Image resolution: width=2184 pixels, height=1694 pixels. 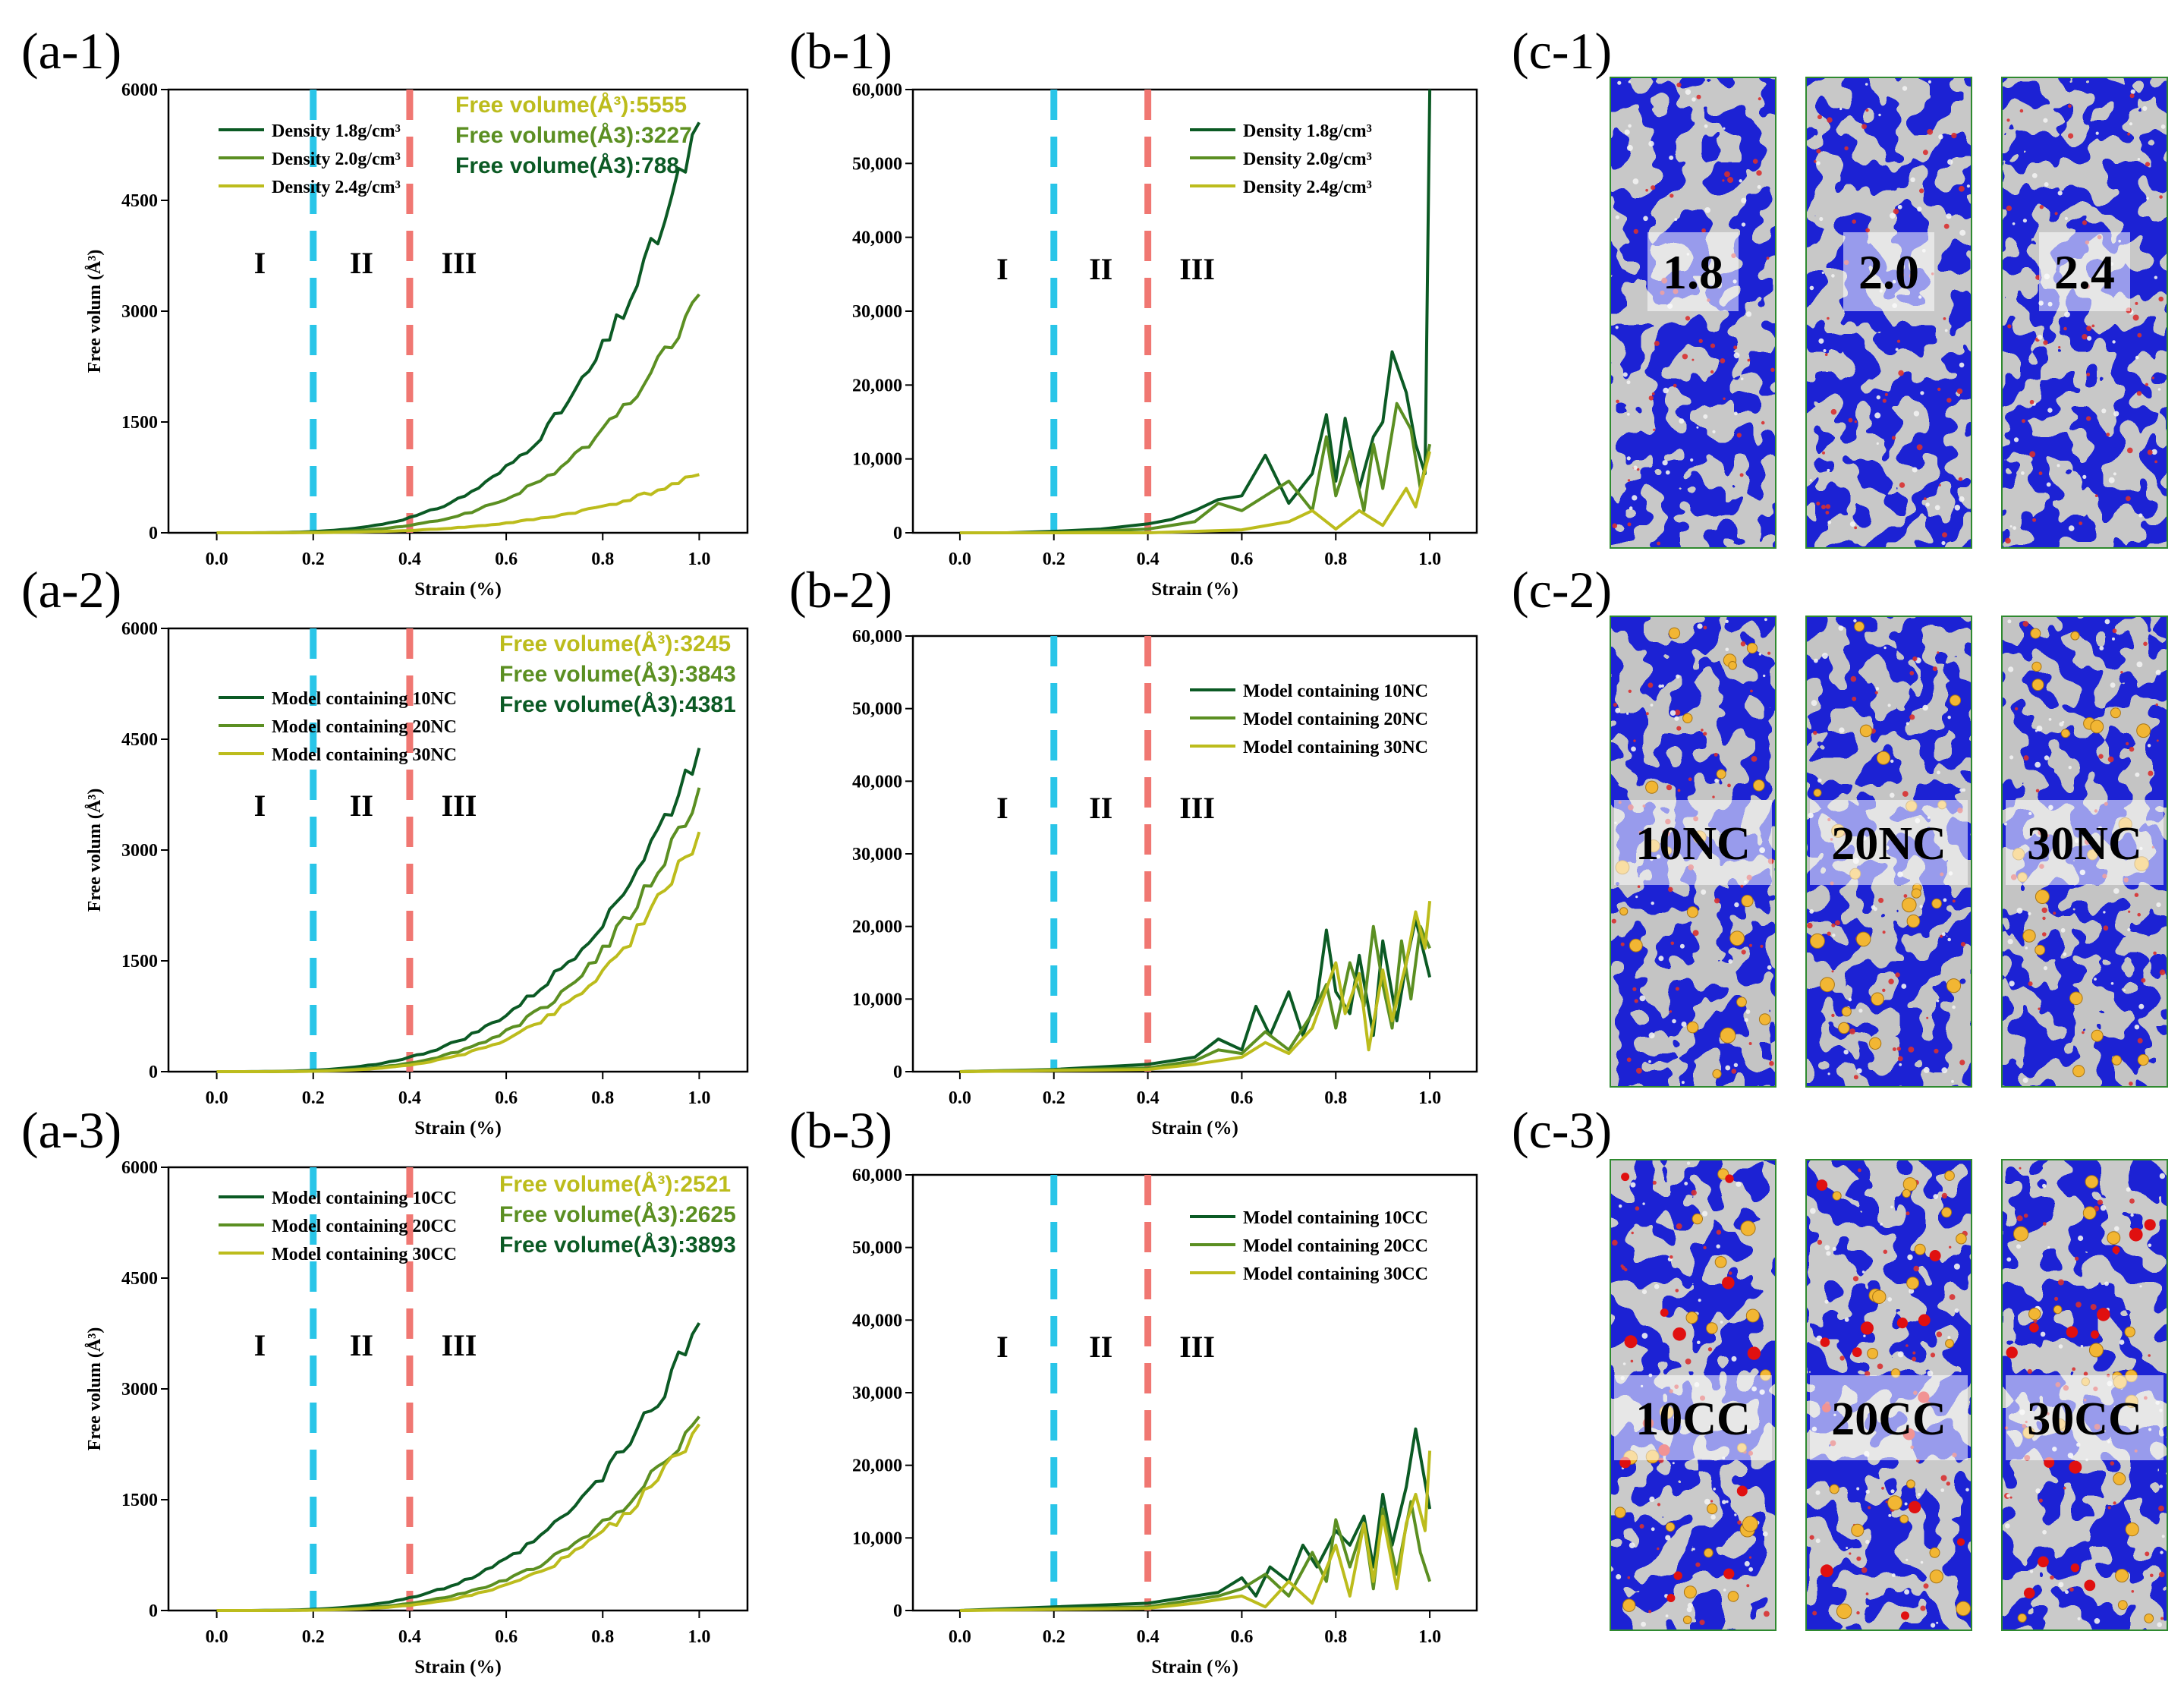 I want to click on panel-label: (a-1), so click(x=71, y=51).